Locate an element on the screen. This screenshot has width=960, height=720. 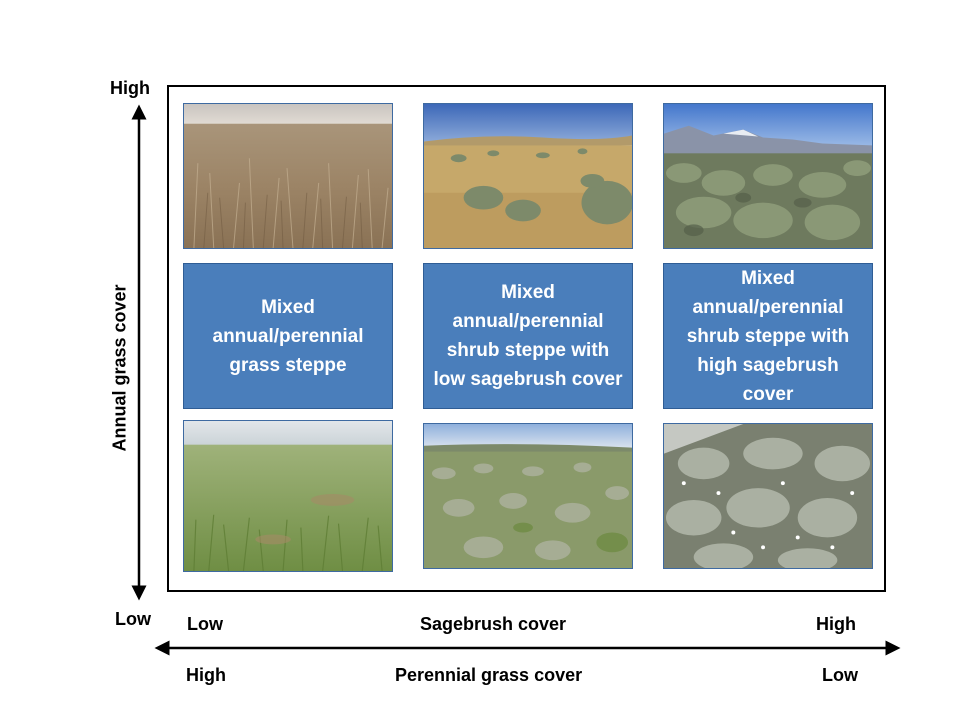
sagebrush-low-label: Low is located at coordinates (205, 624).